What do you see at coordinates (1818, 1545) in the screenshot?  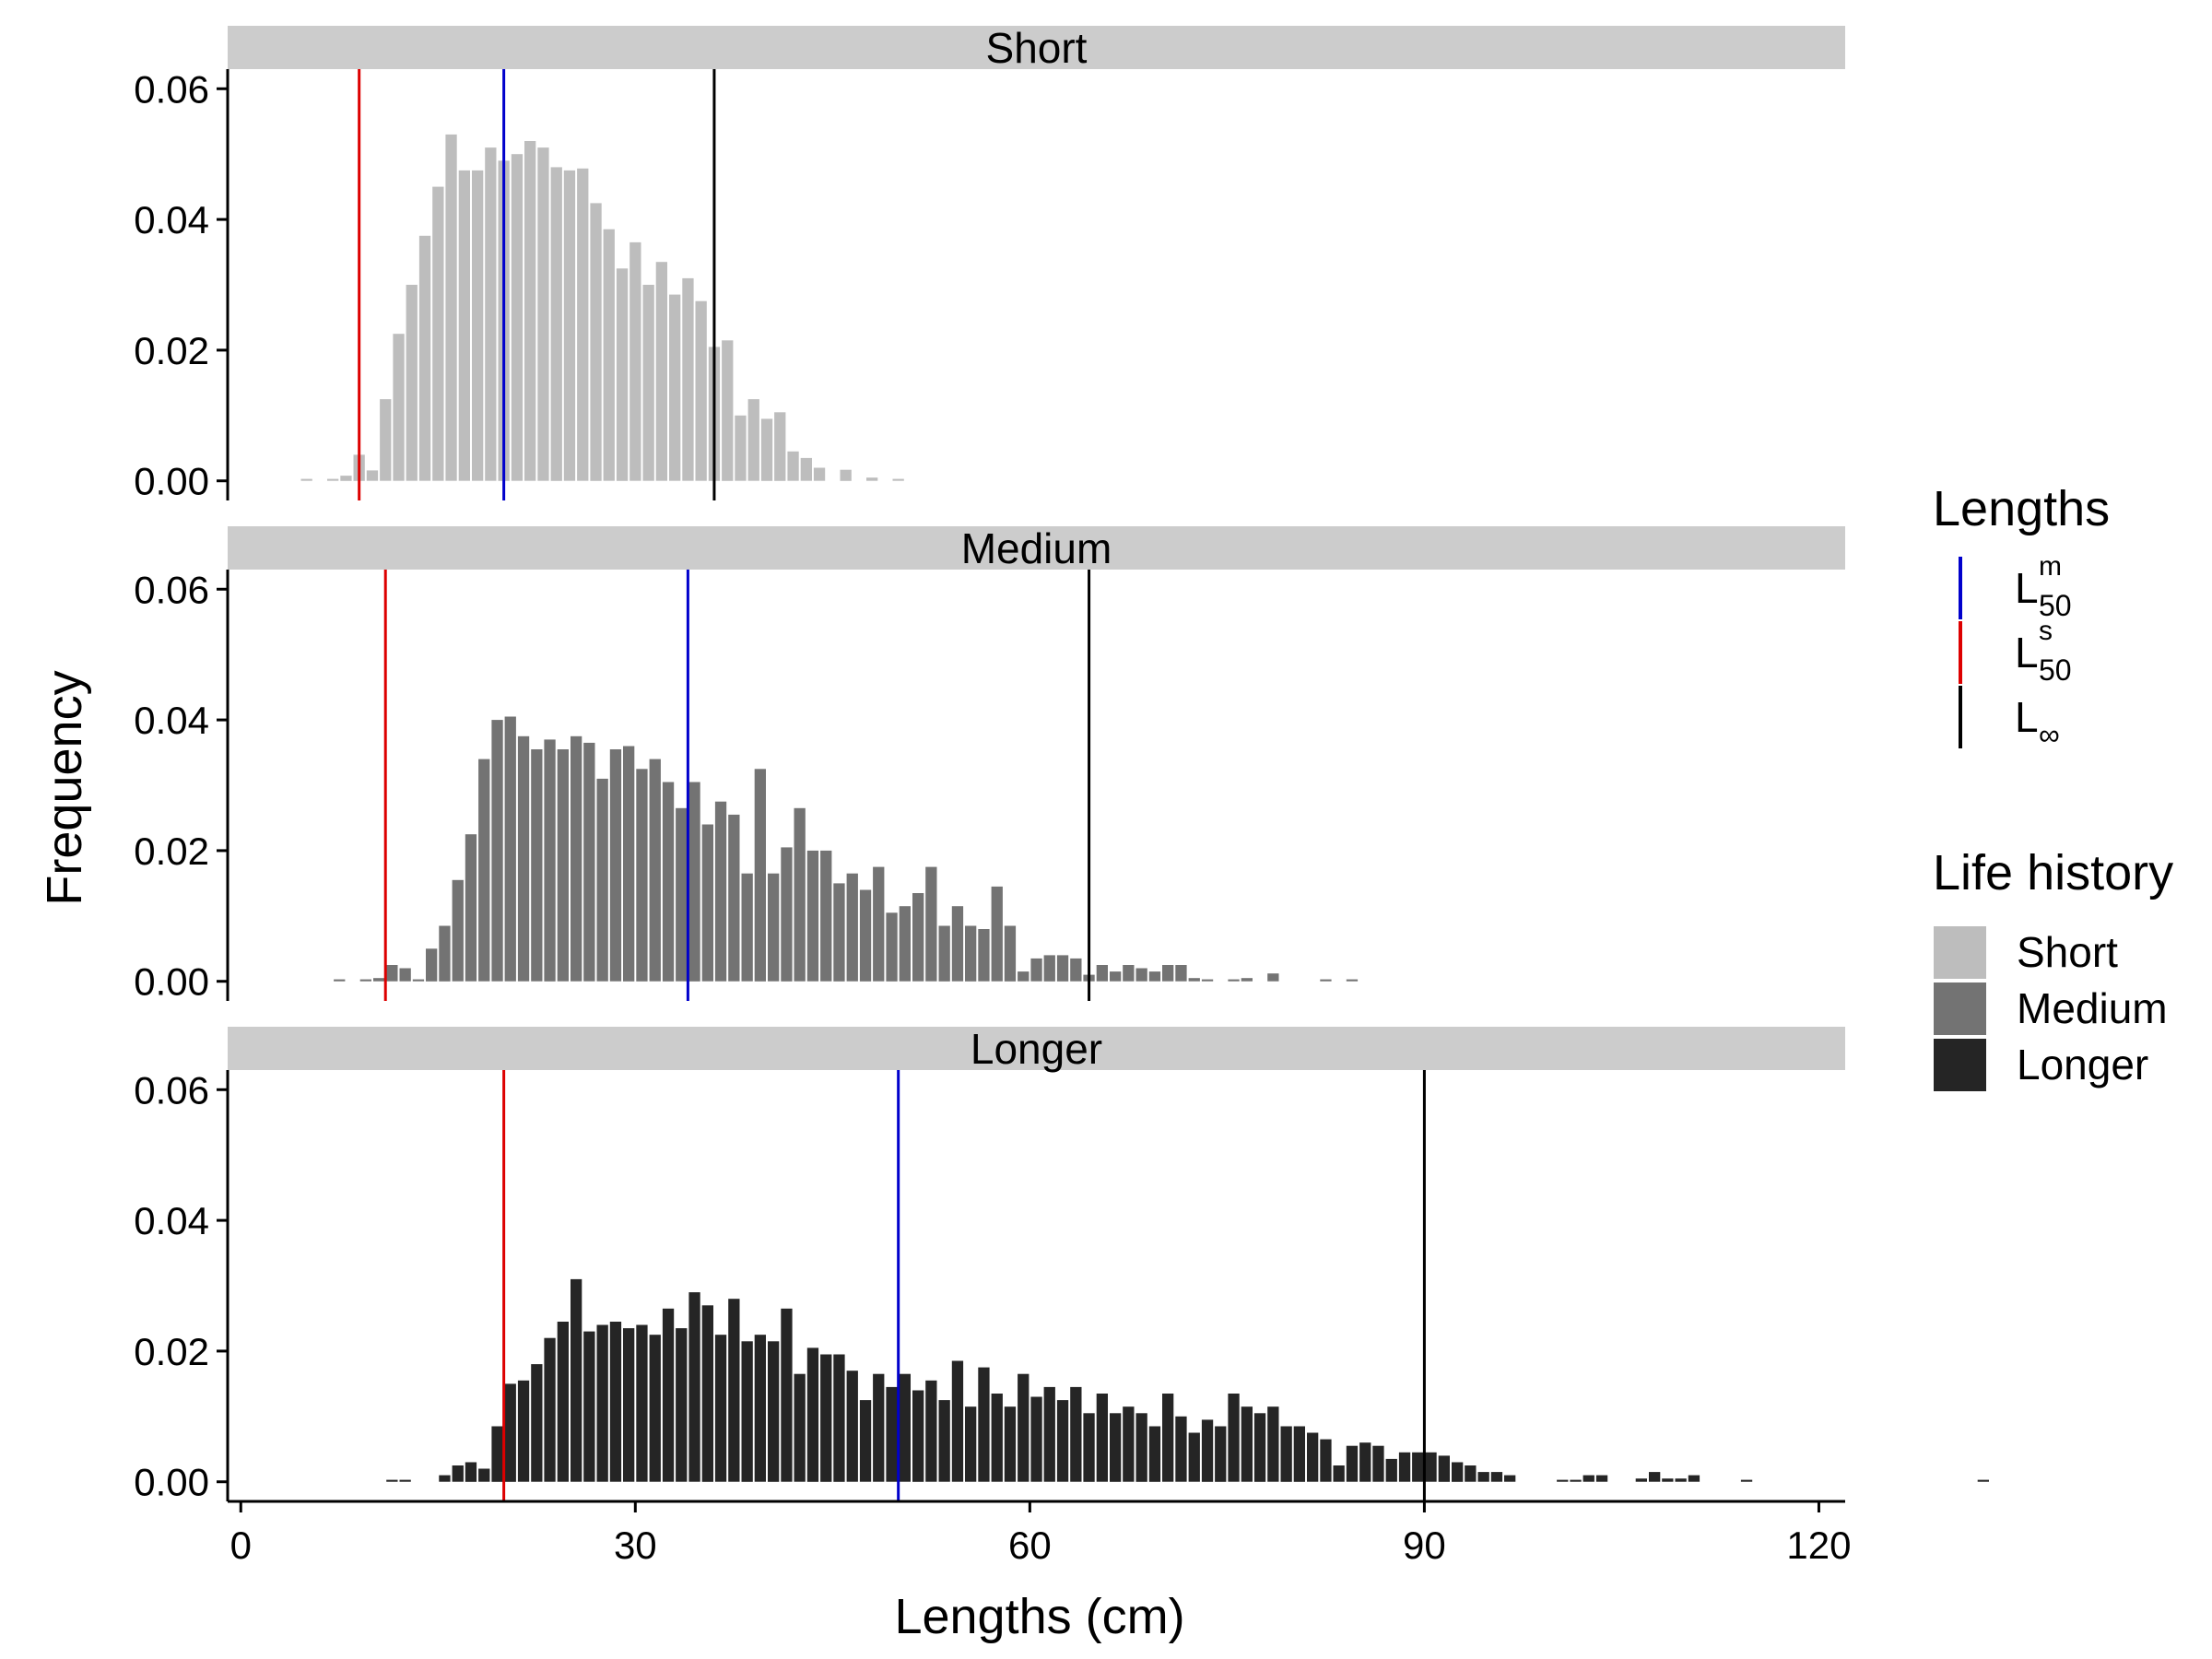 I see `x-tick-label: 120` at bounding box center [1818, 1545].